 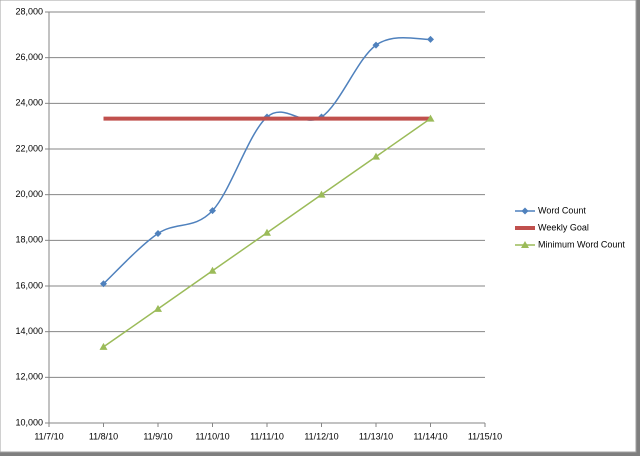 What do you see at coordinates (376, 436) in the screenshot?
I see `x-tick-label: 11/13/10` at bounding box center [376, 436].